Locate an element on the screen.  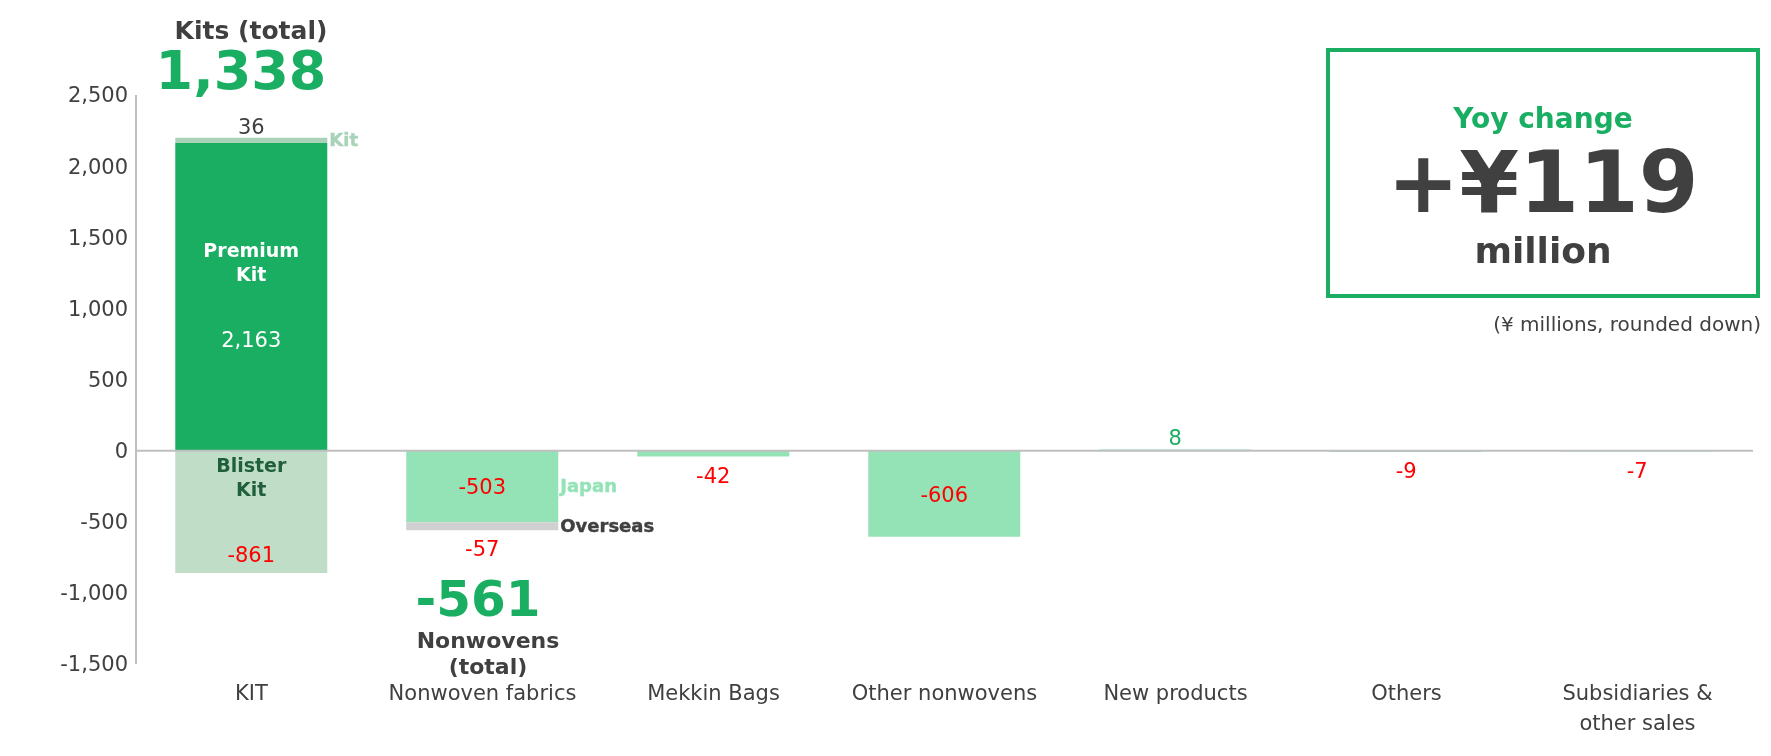
y-tick-label: 500 is located at coordinates (107, 379).